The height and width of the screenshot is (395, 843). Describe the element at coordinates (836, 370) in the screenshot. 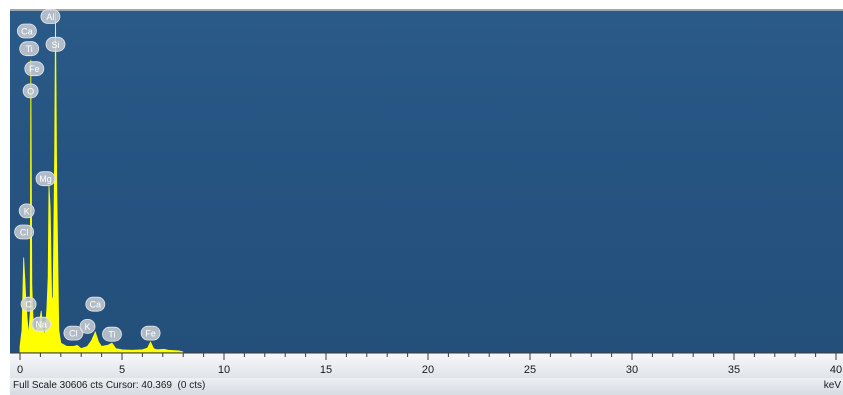

I see `x-tick-label: 40` at that location.